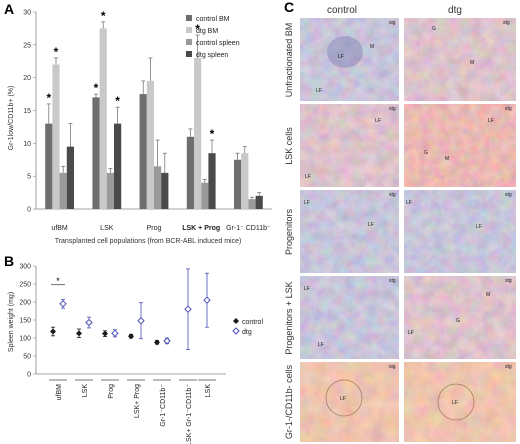 The image size is (520, 444). I want to click on legend-label-dtg-bm: dtg BM, so click(207, 31).